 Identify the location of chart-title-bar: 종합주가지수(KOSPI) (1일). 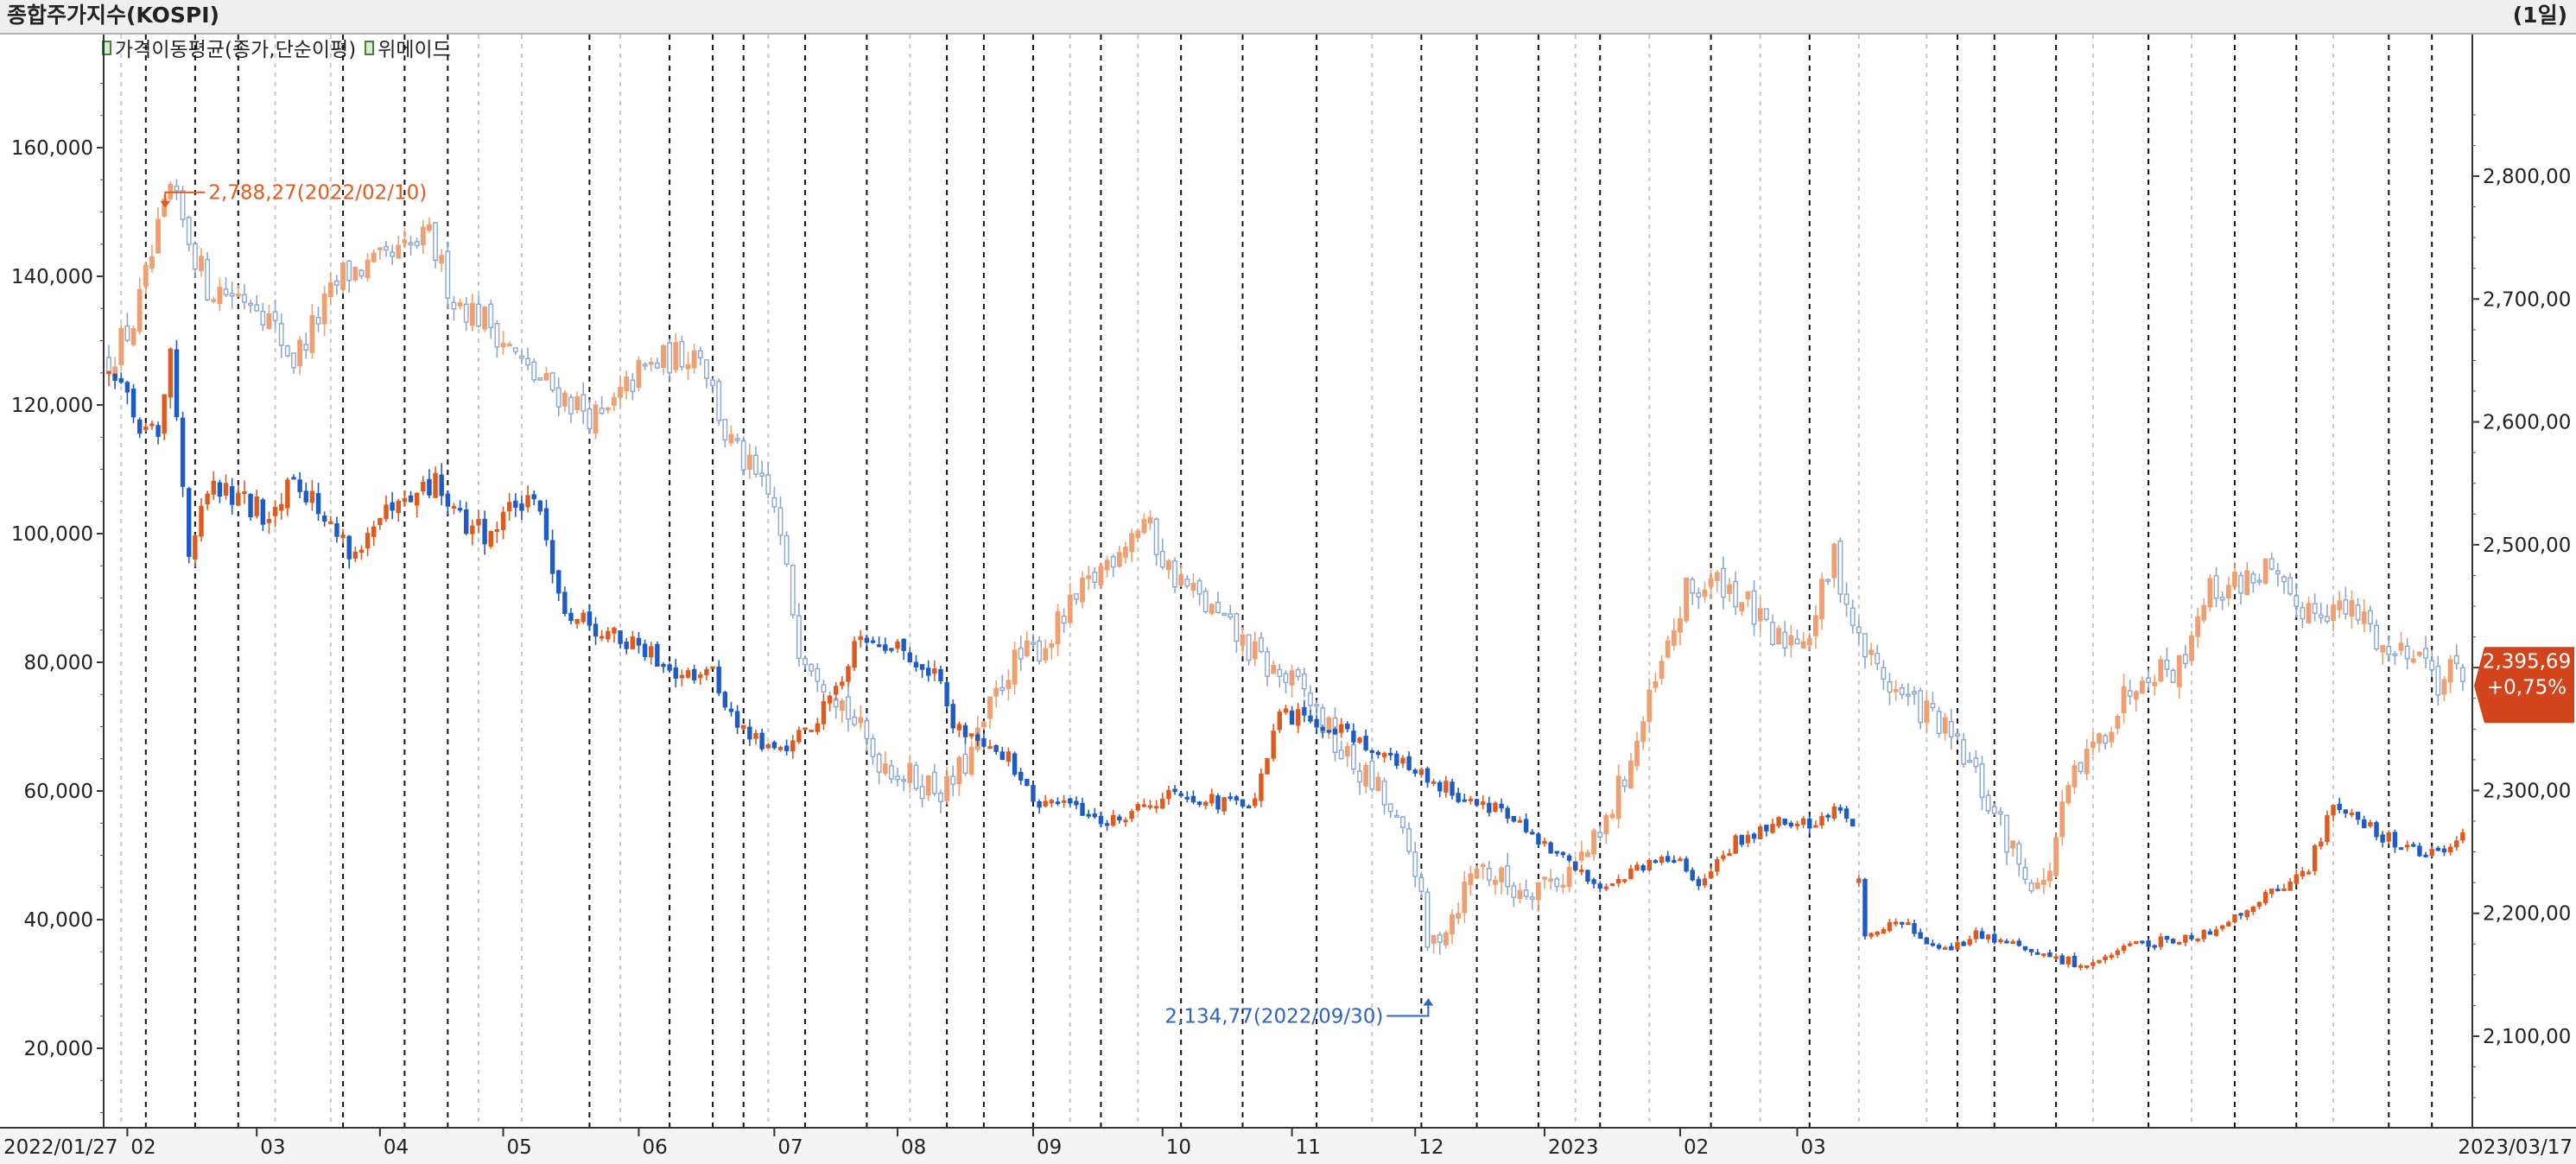
(1288, 17).